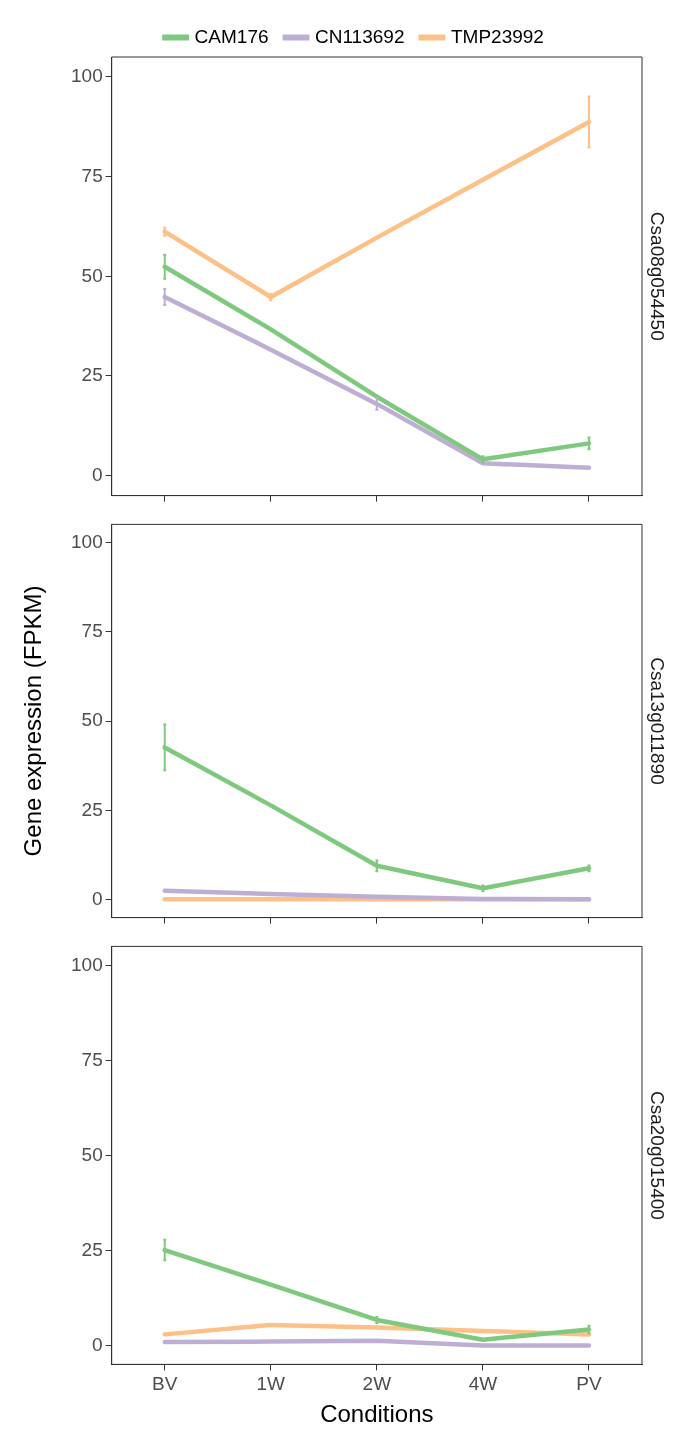  What do you see at coordinates (360, 36) in the screenshot?
I see `legend-label: CN113692` at bounding box center [360, 36].